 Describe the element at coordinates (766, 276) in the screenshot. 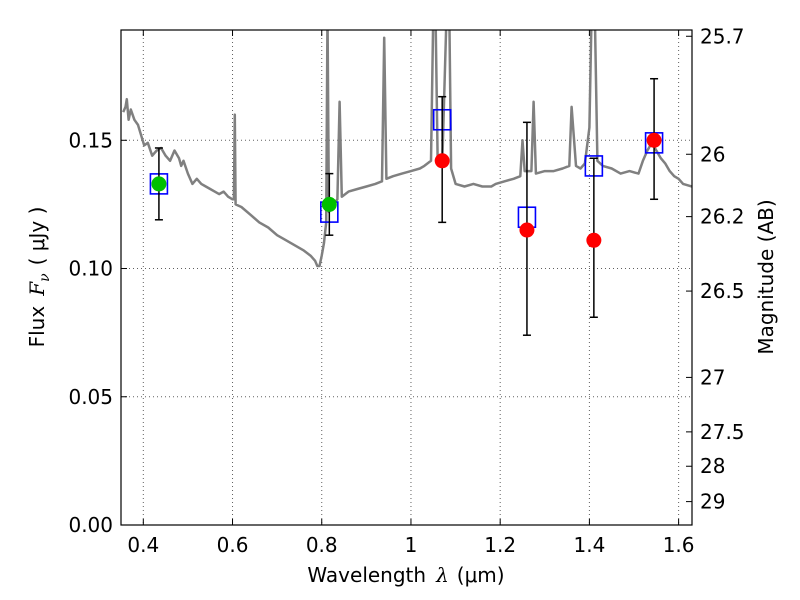

I see `y2-axis-label: Magnitude (AB)` at that location.